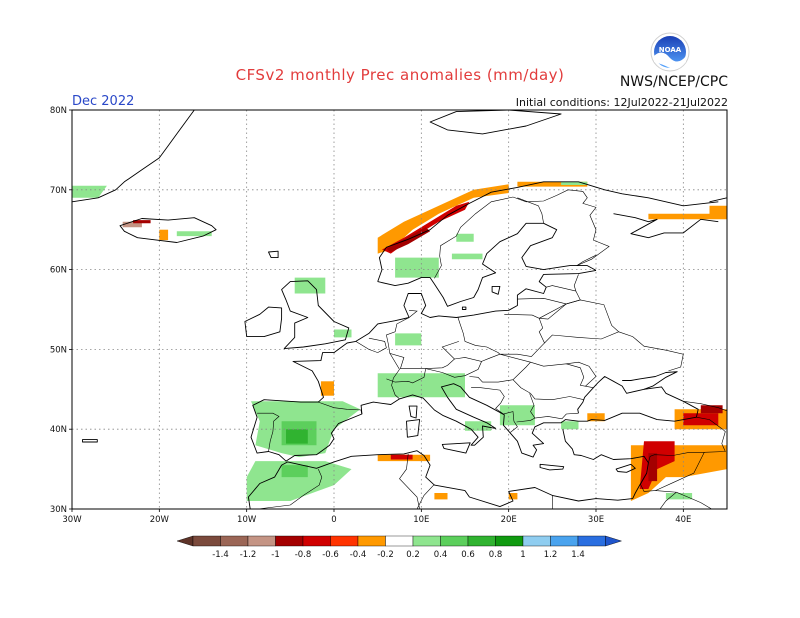  Describe the element at coordinates (548, 390) in the screenshot. I see `border-serbia-romania` at that location.